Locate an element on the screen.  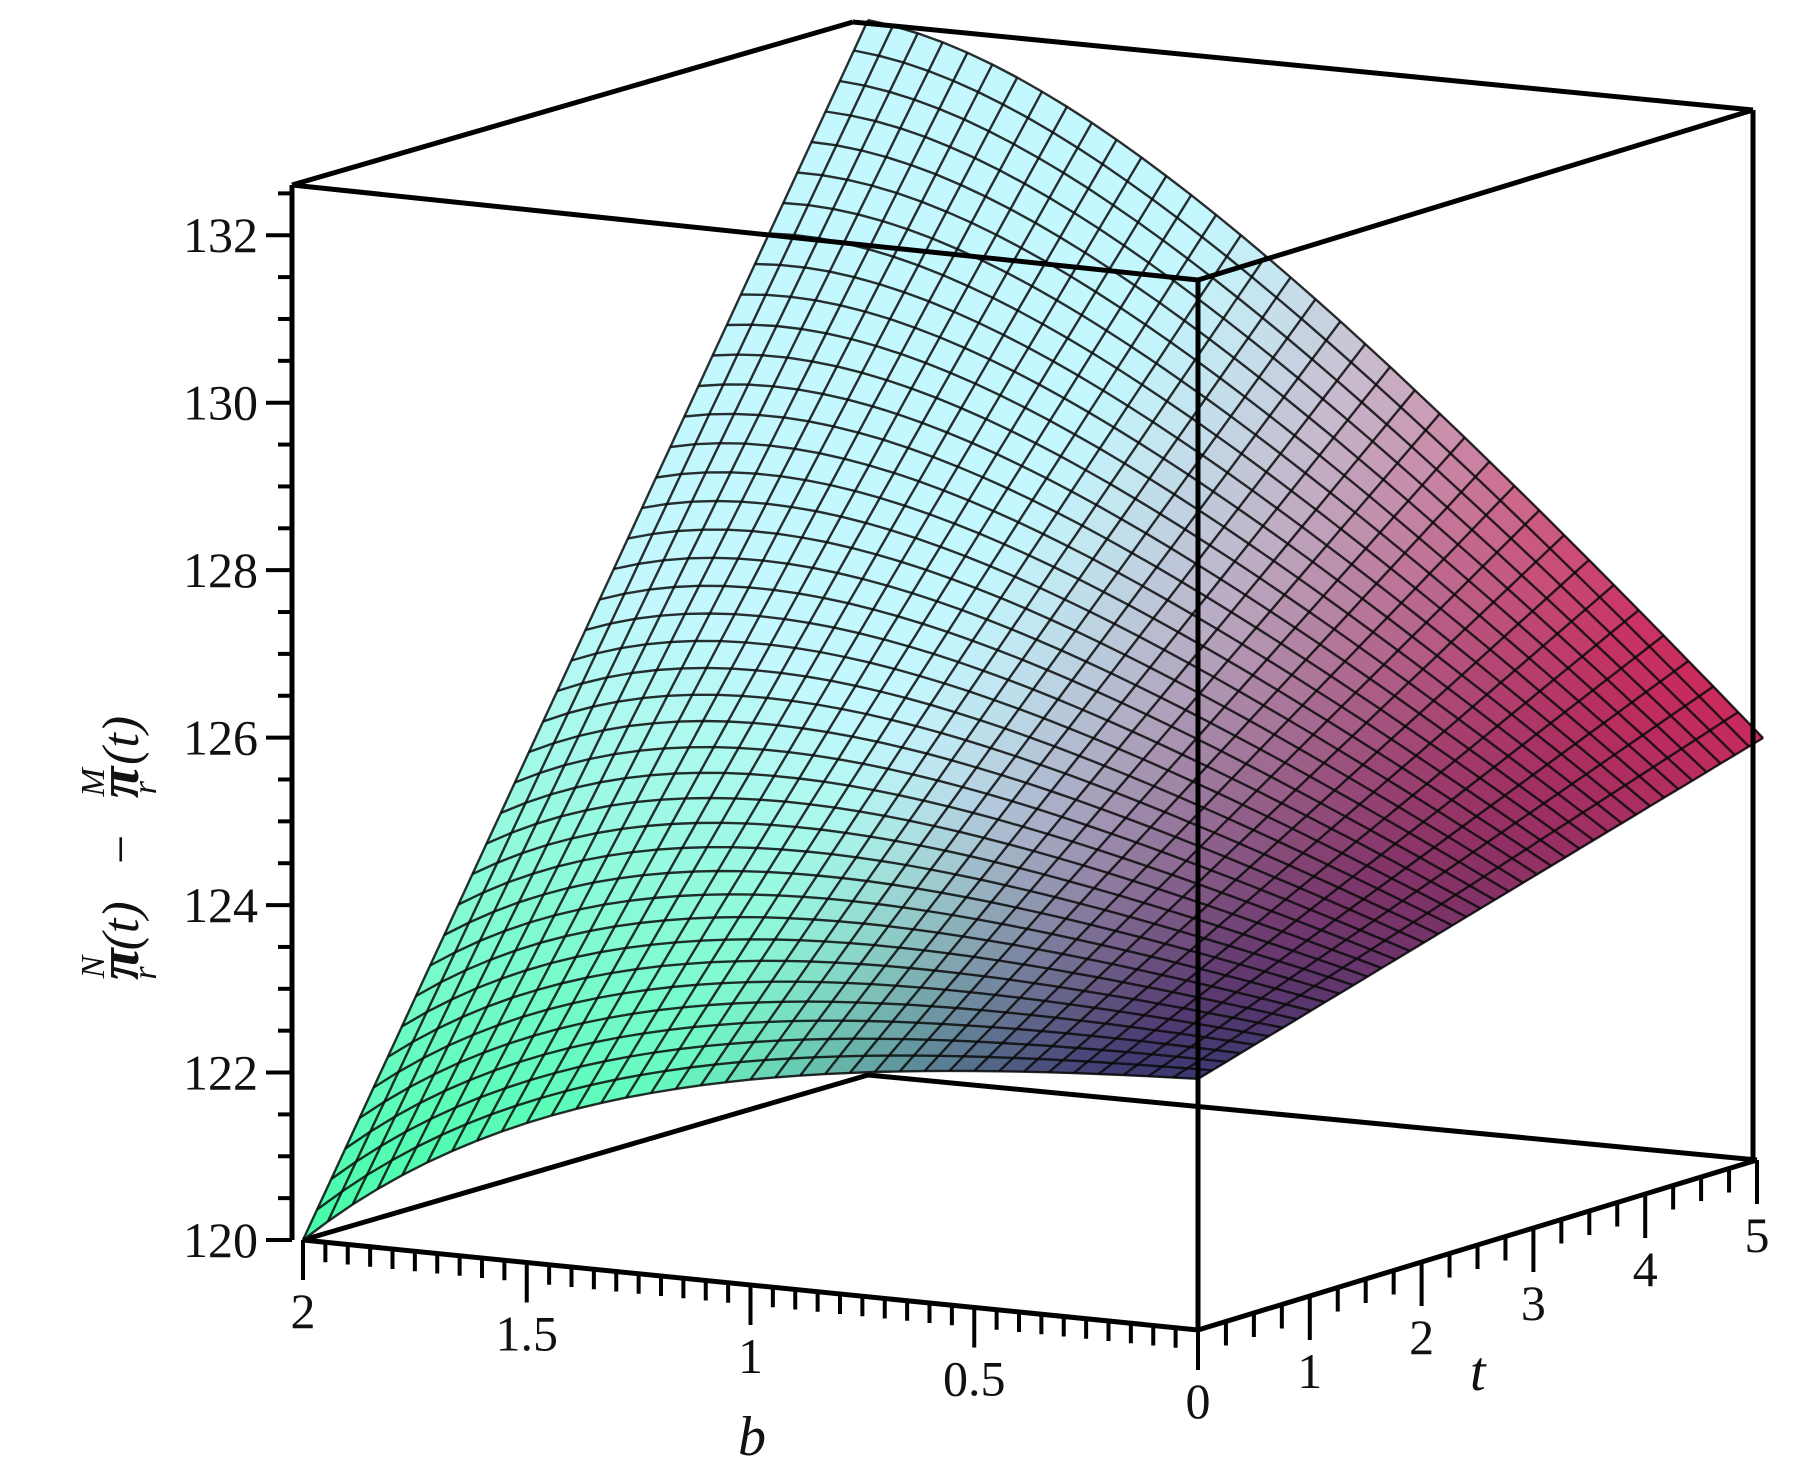
t-tick-label: 5 is located at coordinates (1757, 1235).